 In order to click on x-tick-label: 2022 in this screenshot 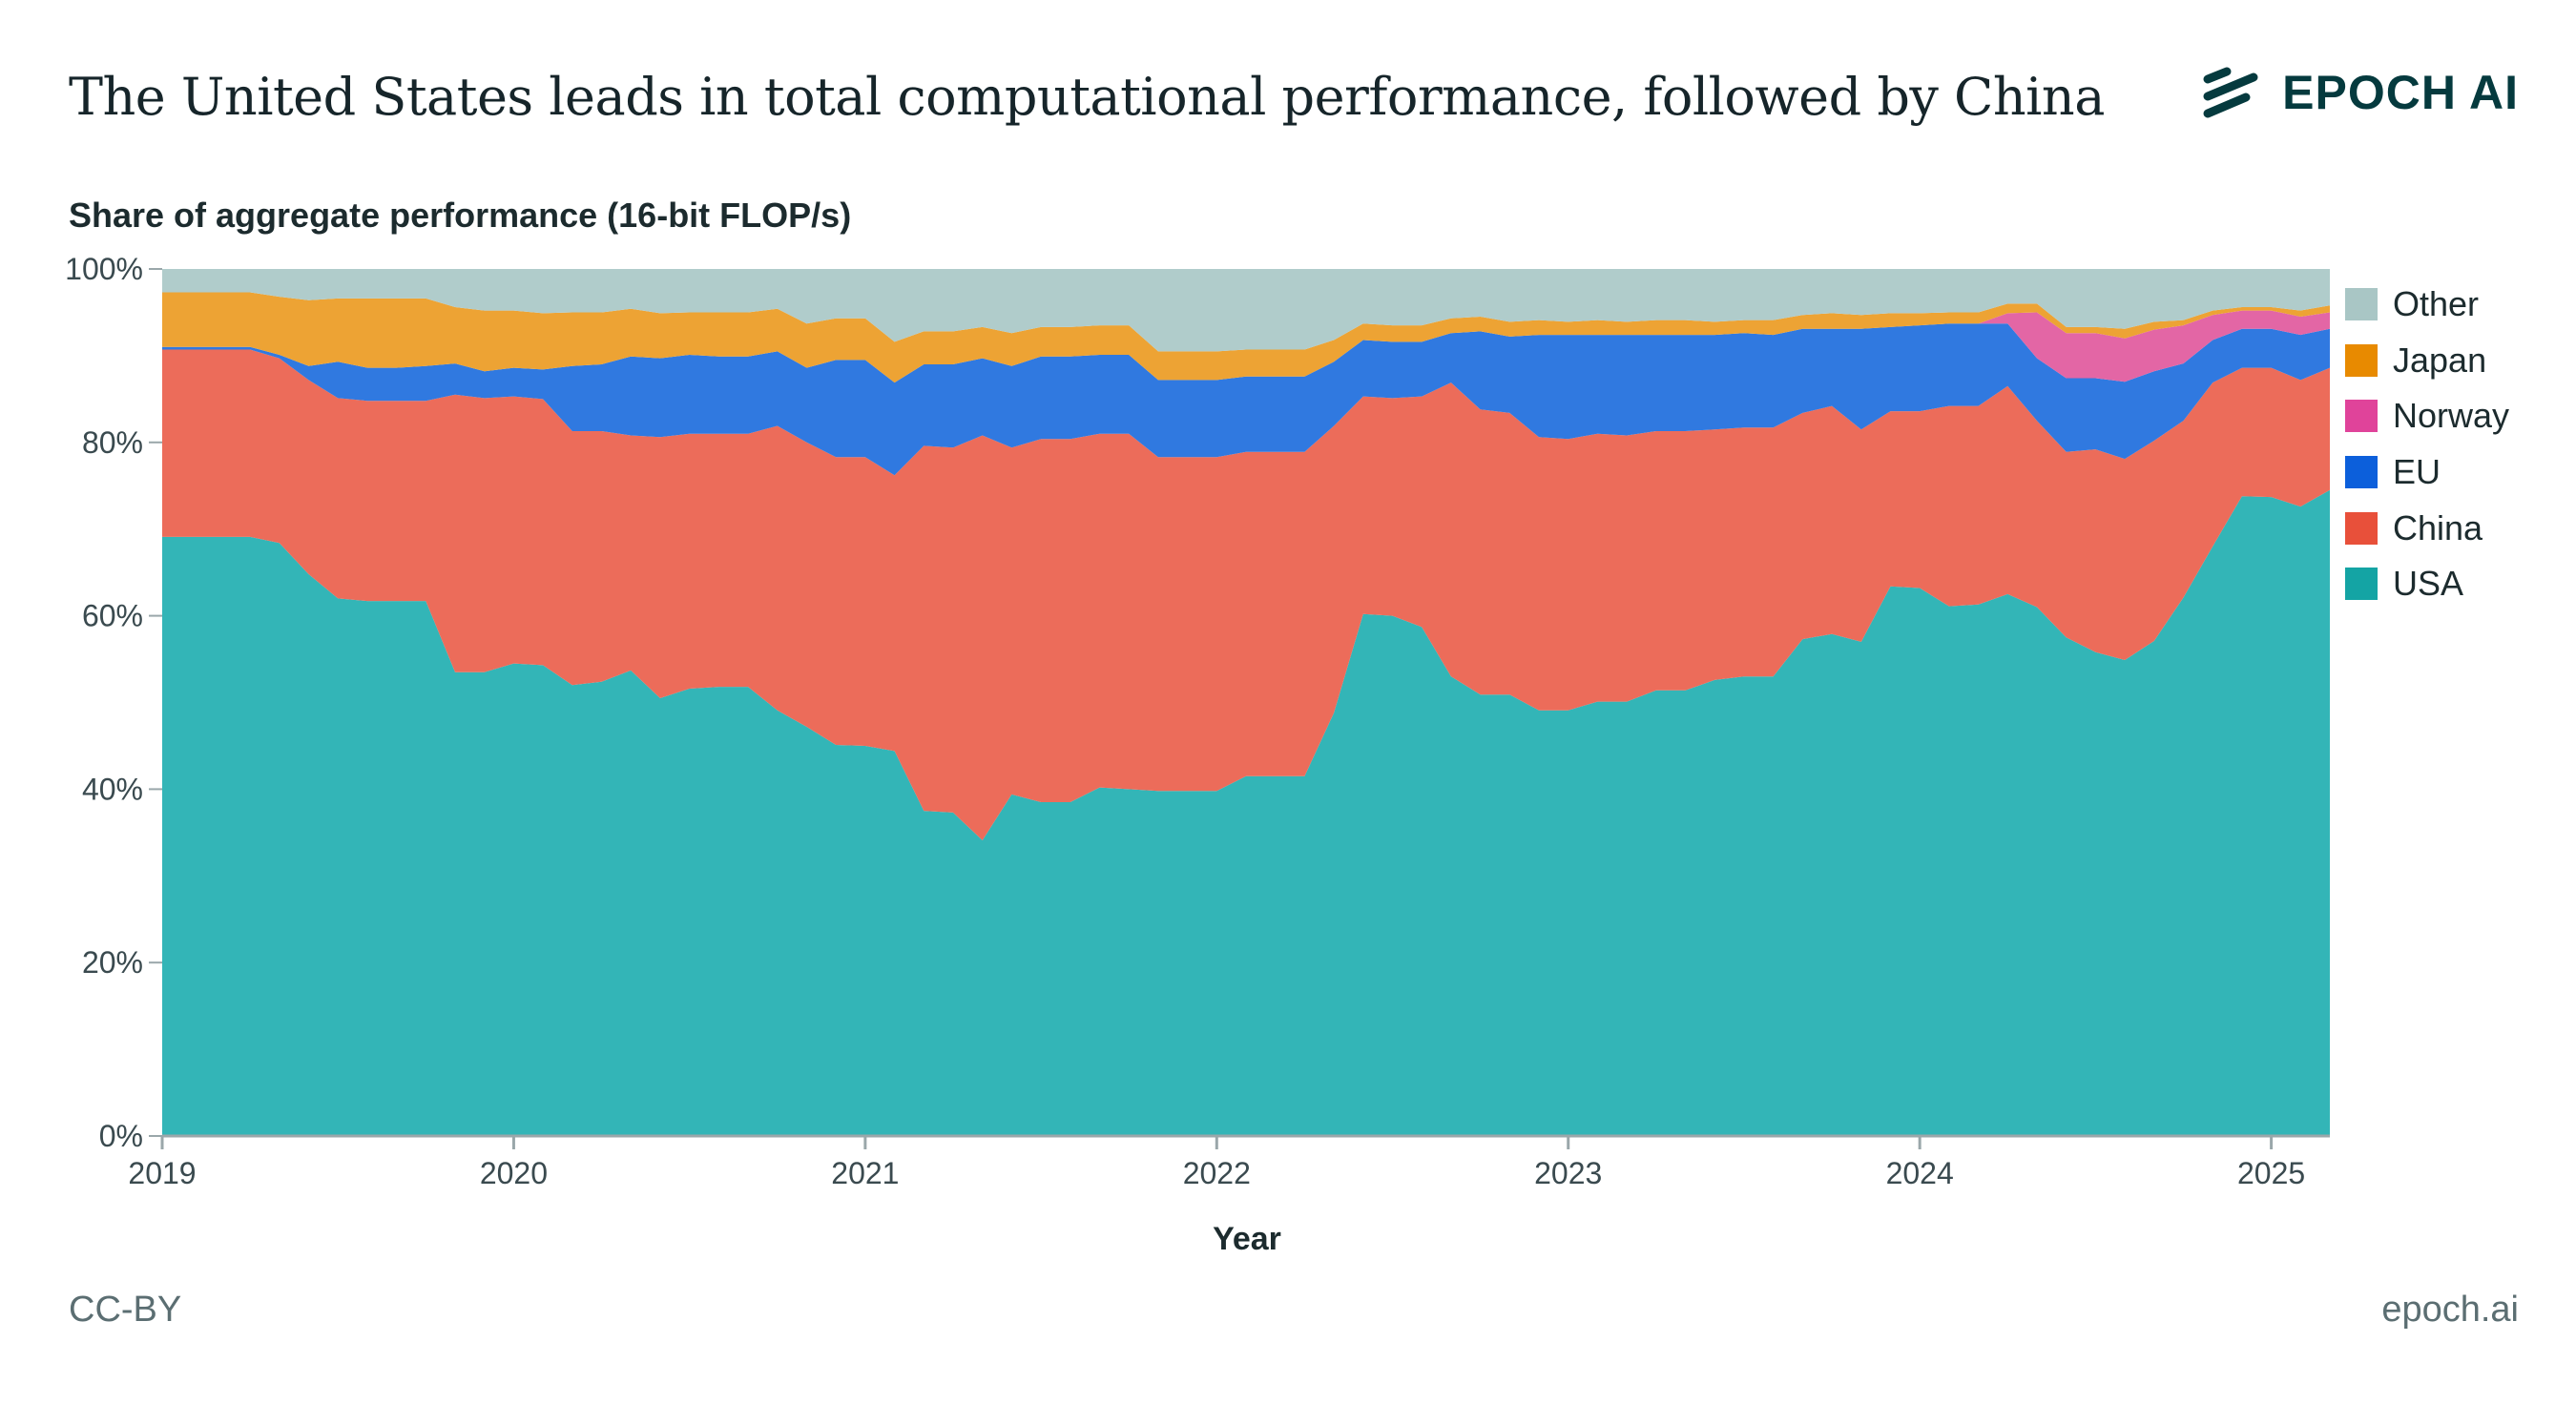, I will do `click(1217, 1173)`.